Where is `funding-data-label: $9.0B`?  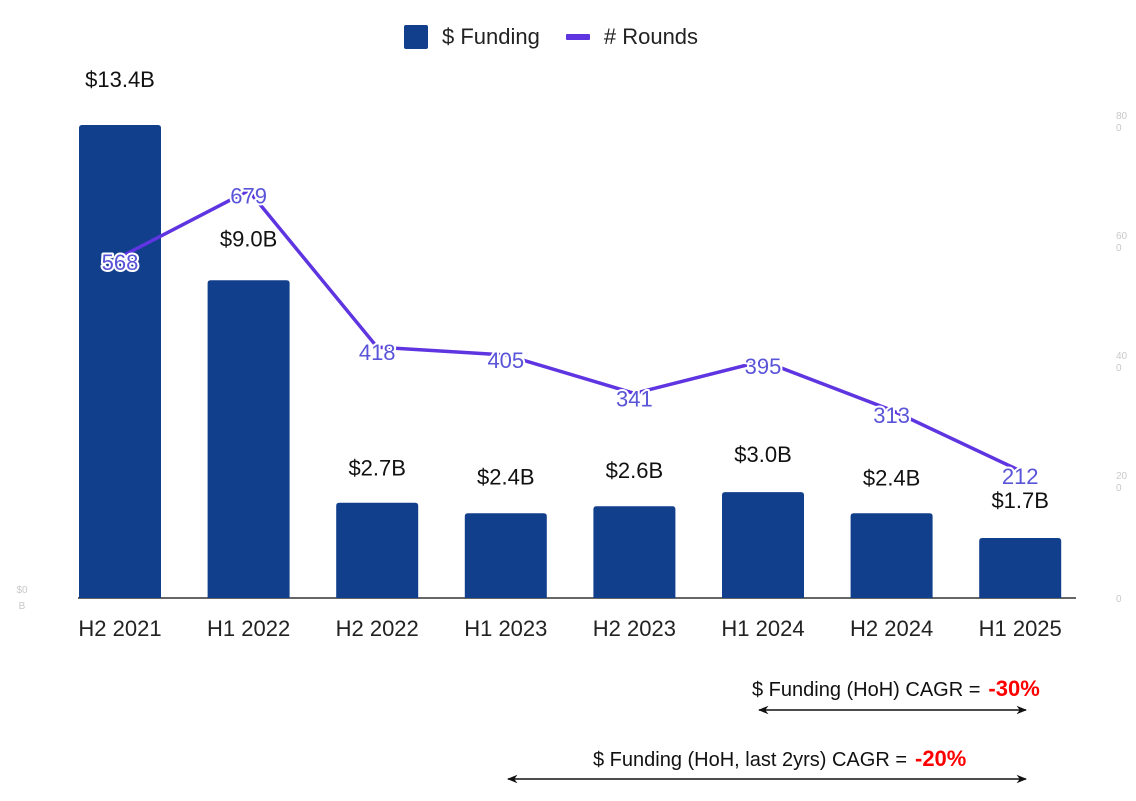 funding-data-label: $9.0B is located at coordinates (249, 238).